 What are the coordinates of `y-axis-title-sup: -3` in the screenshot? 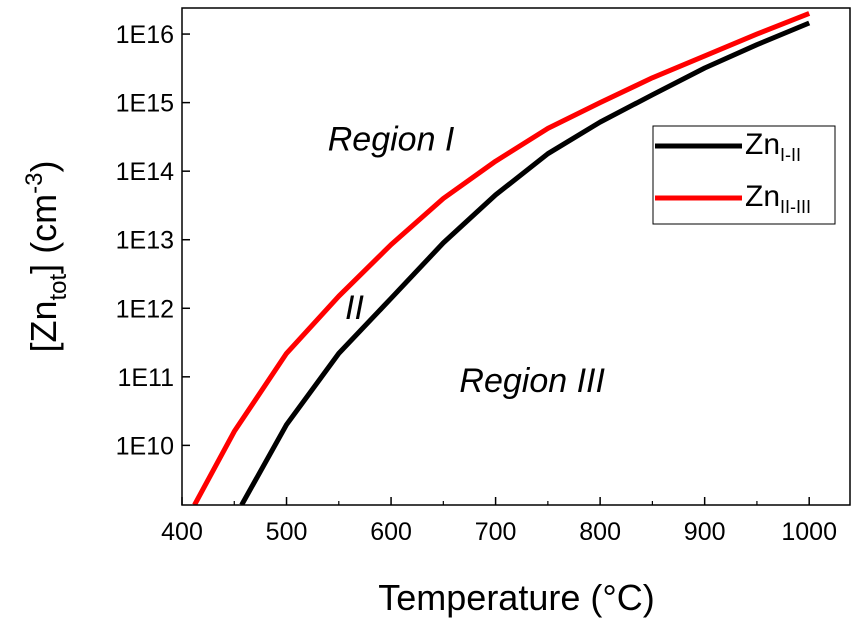 It's located at (34, 182).